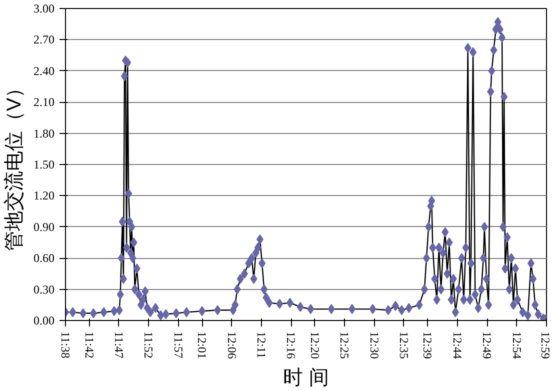  Describe the element at coordinates (345, 345) in the screenshot. I see `x-tick-label: 12:25` at that location.